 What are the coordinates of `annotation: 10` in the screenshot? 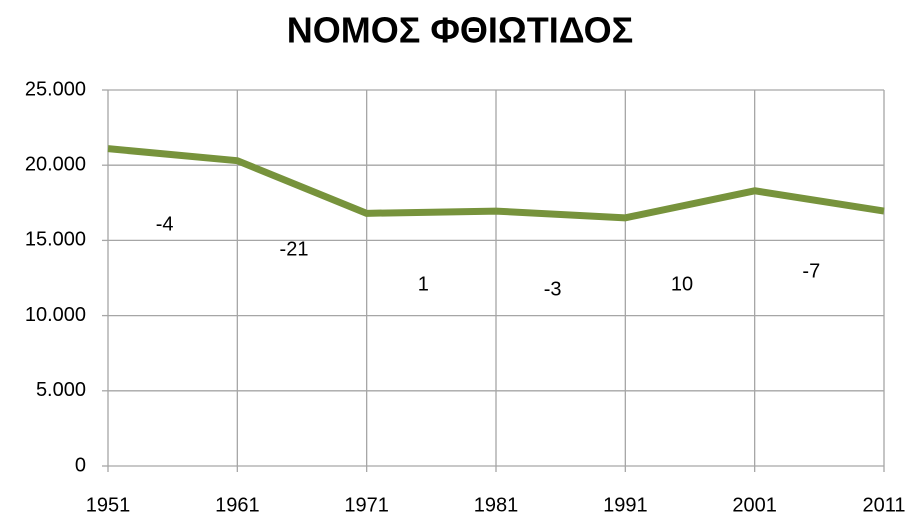 It's located at (682, 284).